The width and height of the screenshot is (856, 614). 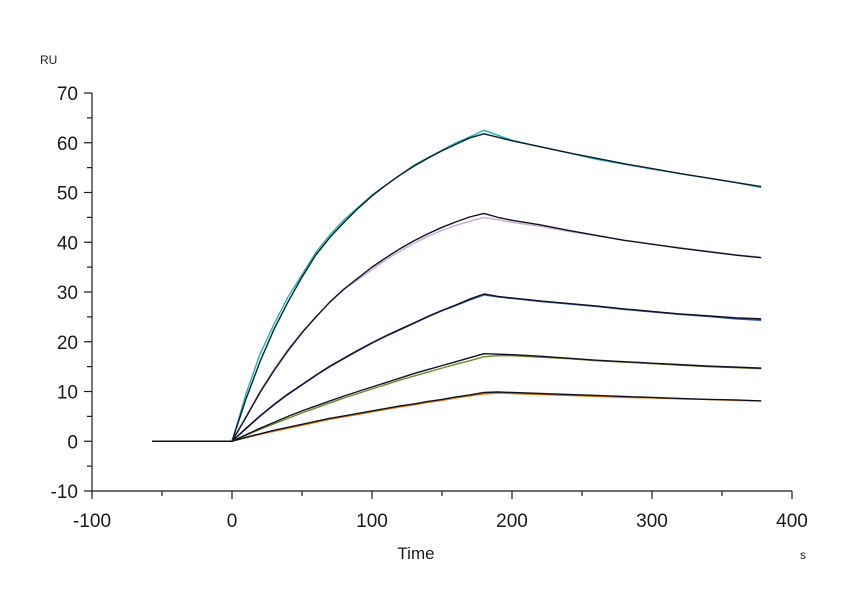 What do you see at coordinates (67, 393) in the screenshot?
I see `y-tick-label: 10` at bounding box center [67, 393].